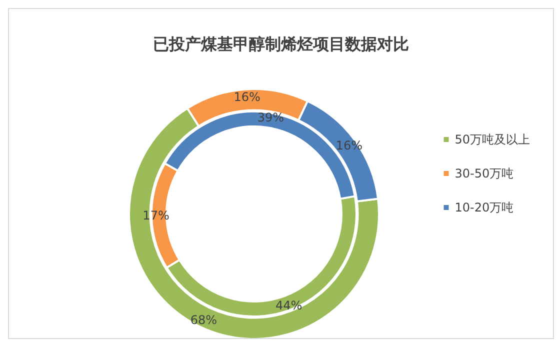 The height and width of the screenshot is (345, 560). Describe the element at coordinates (281, 44) in the screenshot. I see `chart-title: 已投产煤基甲醇制烯烃项目数据对比` at that location.